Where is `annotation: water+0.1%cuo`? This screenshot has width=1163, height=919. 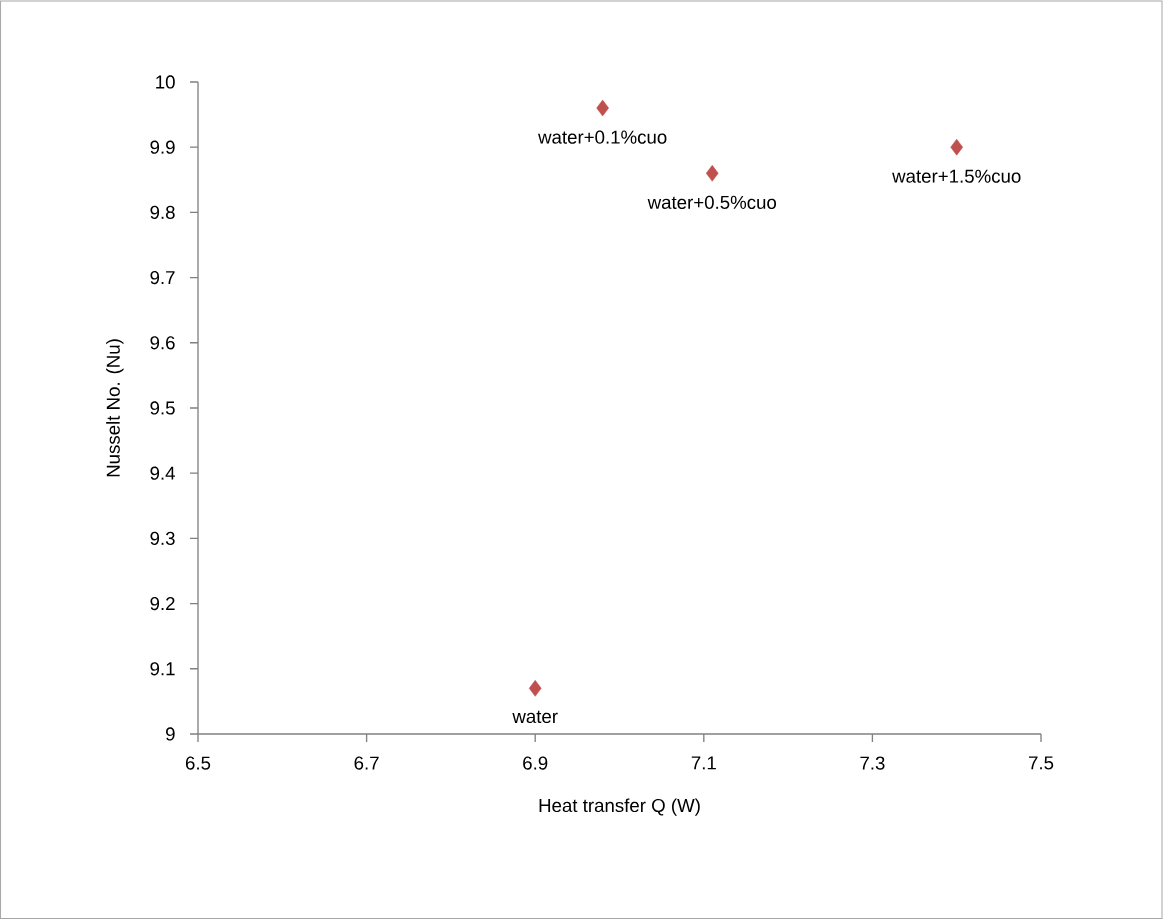 annotation: water+0.1%cuo is located at coordinates (602, 137).